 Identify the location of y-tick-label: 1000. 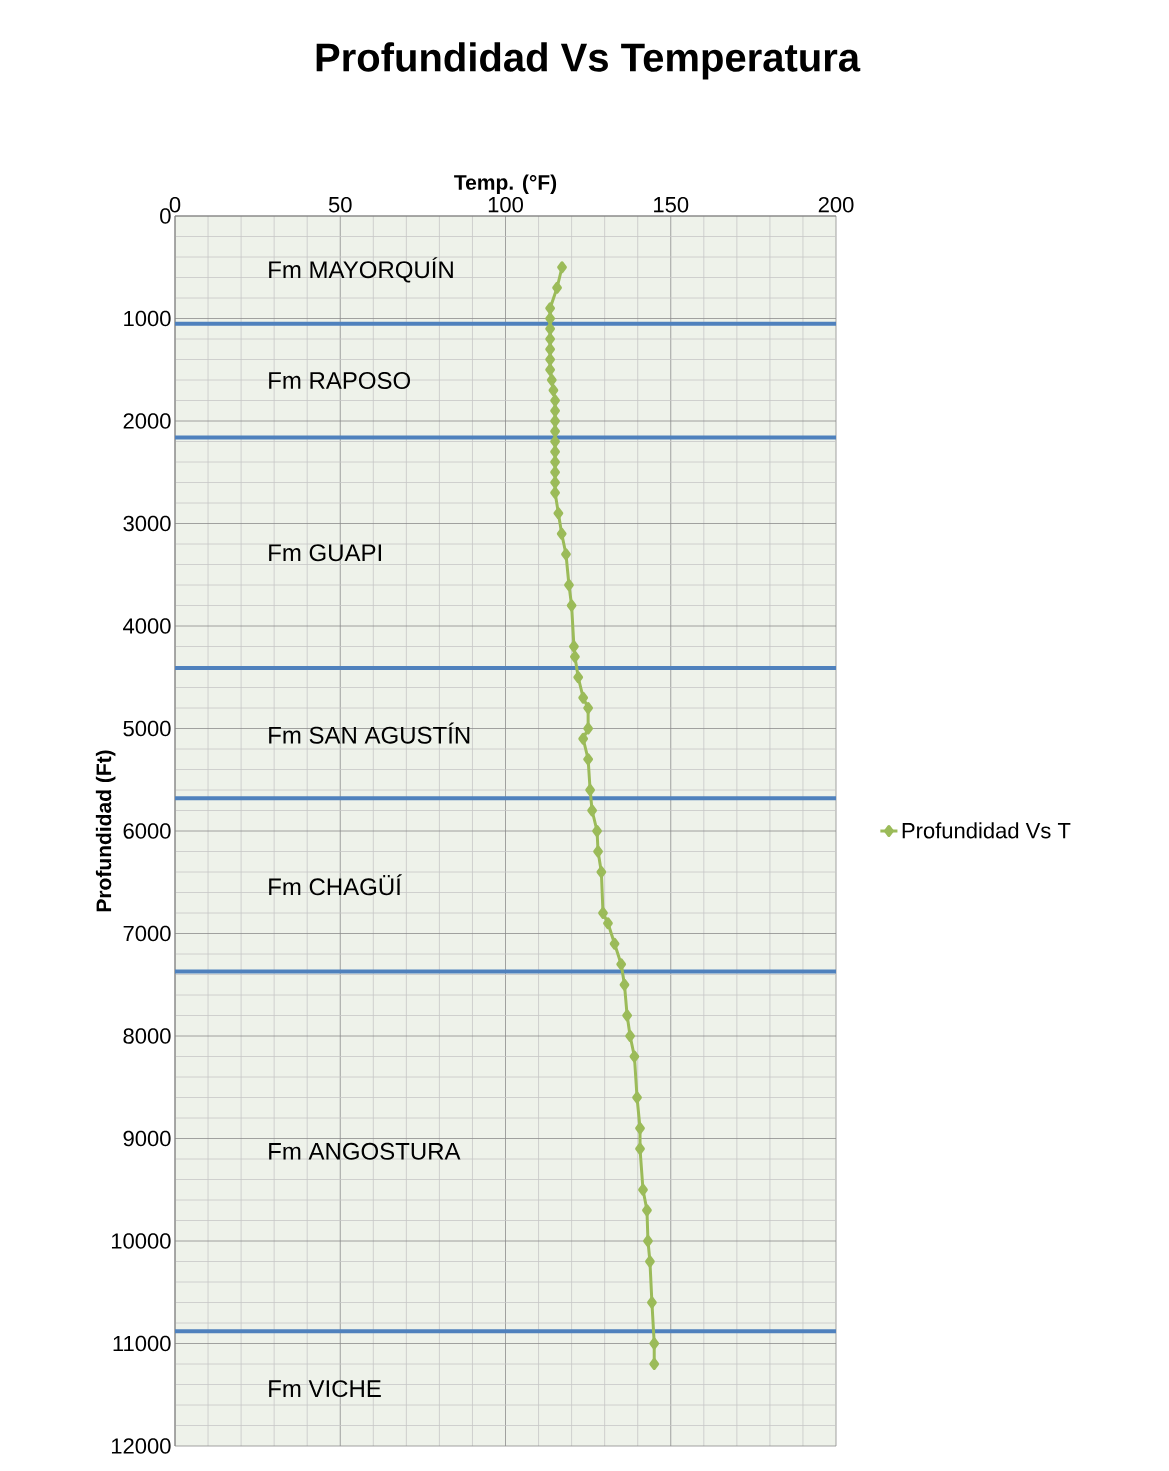
(147, 318).